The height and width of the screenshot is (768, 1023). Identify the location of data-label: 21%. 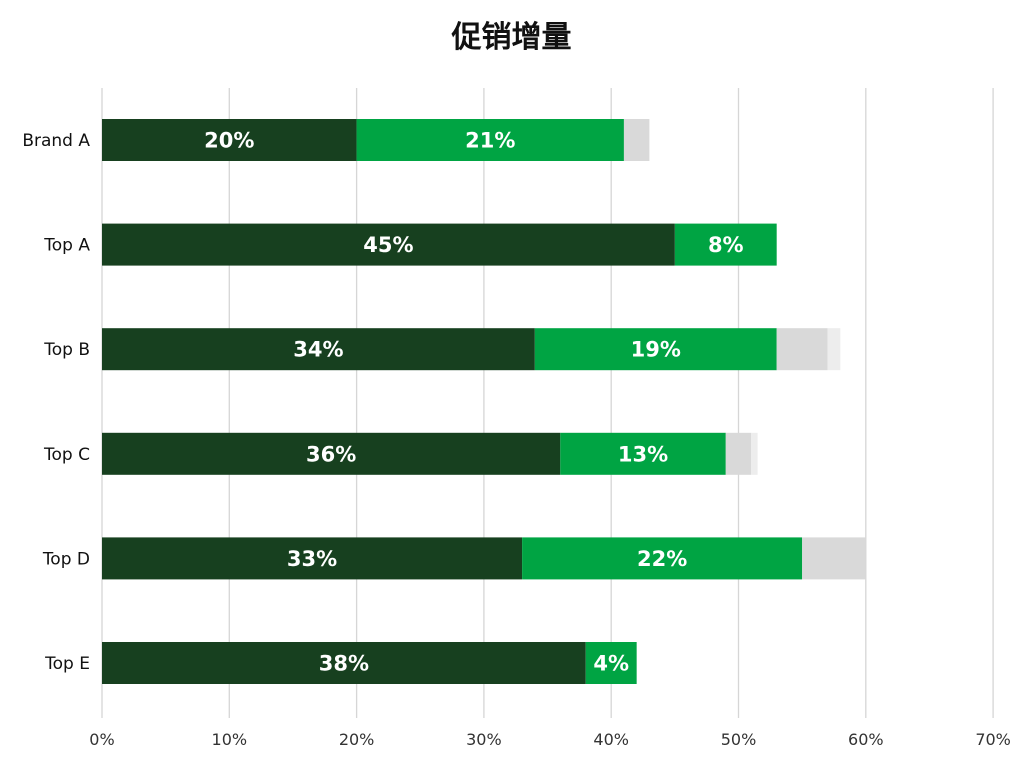
(490, 141).